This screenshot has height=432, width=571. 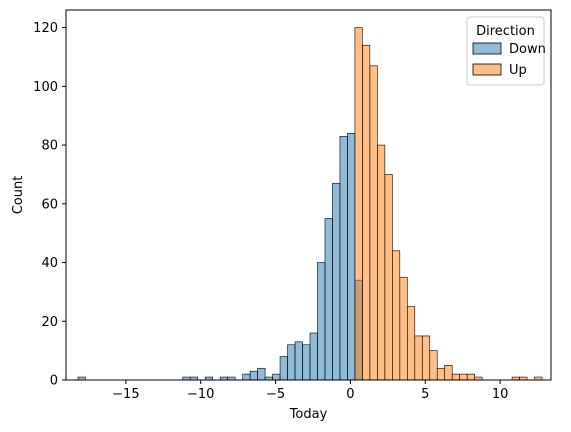 I want to click on x-tick-label: −10, so click(x=200, y=394).